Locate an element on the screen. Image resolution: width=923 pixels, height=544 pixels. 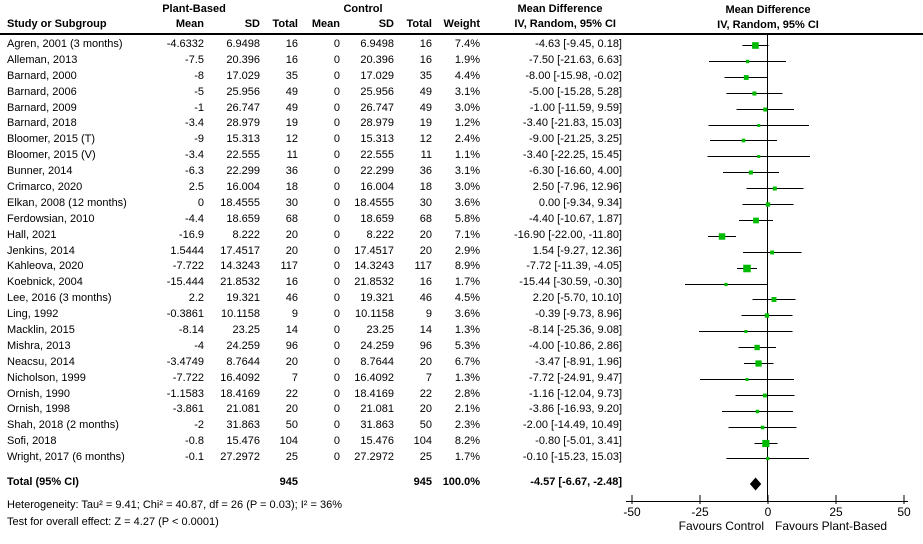
cell-ci_text: -4.40 [-10.67, 1.87] is located at coordinates (575, 218).